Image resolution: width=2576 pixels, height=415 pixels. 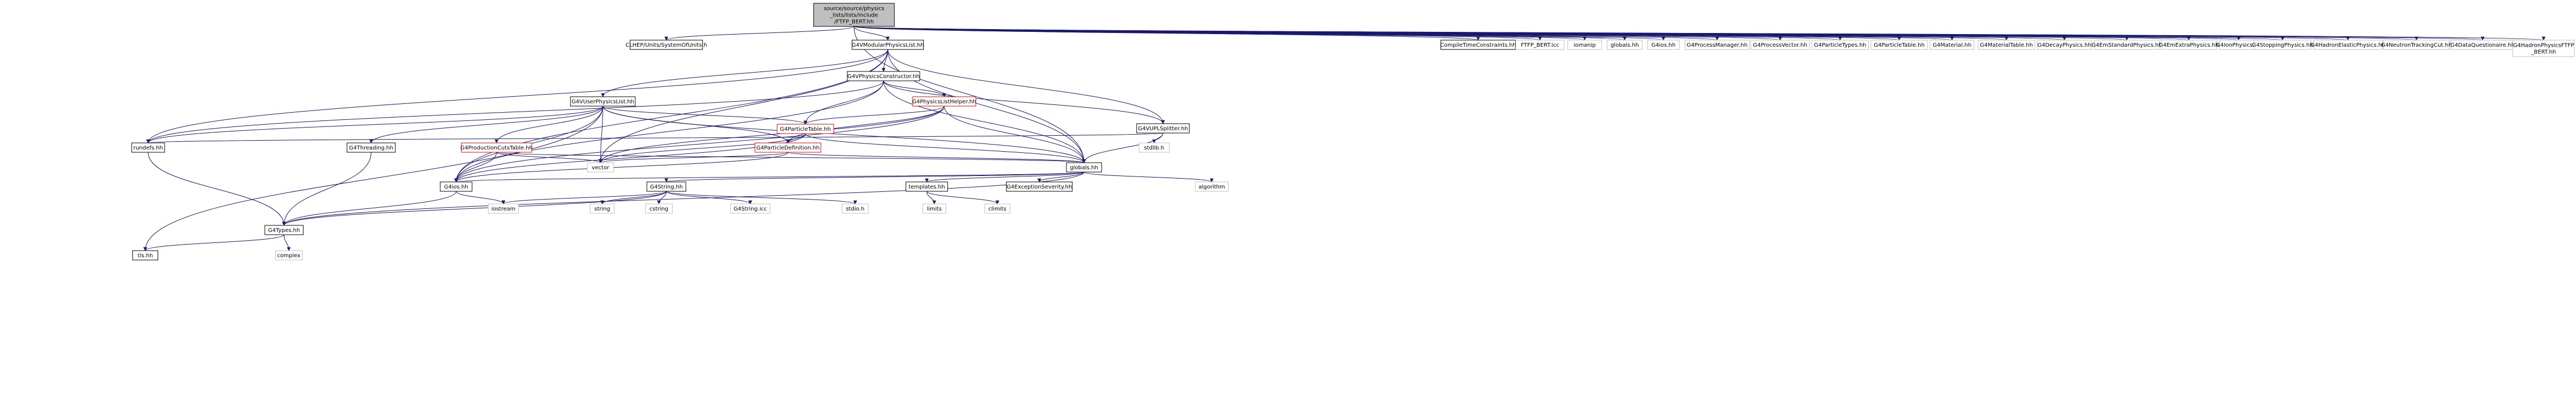 What do you see at coordinates (481, 197) in the screenshot?
I see `edge-g4ios-to-iostream` at bounding box center [481, 197].